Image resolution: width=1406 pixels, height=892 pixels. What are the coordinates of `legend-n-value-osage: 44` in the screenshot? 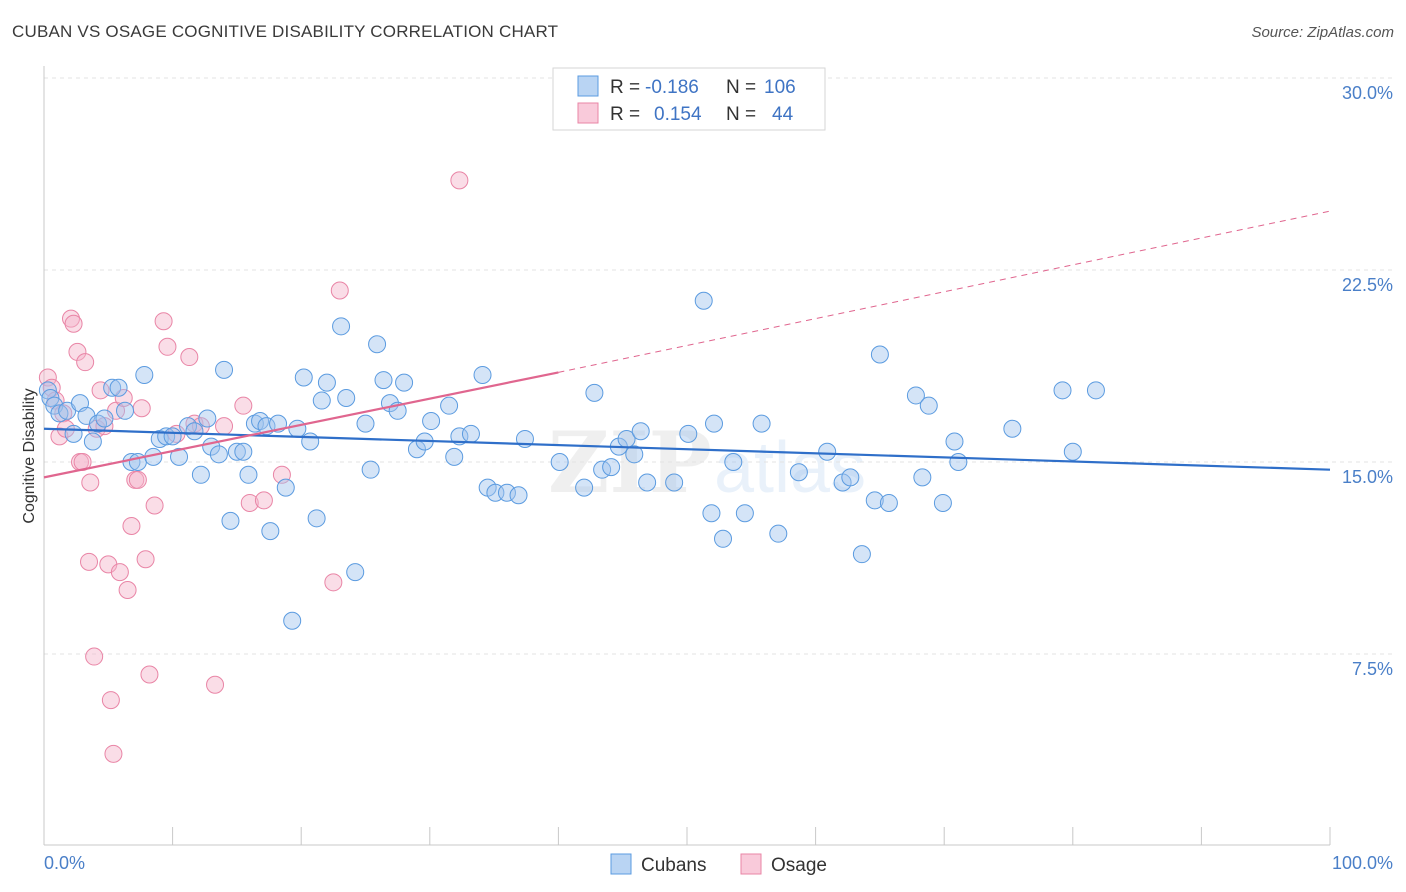 It's located at (783, 114).